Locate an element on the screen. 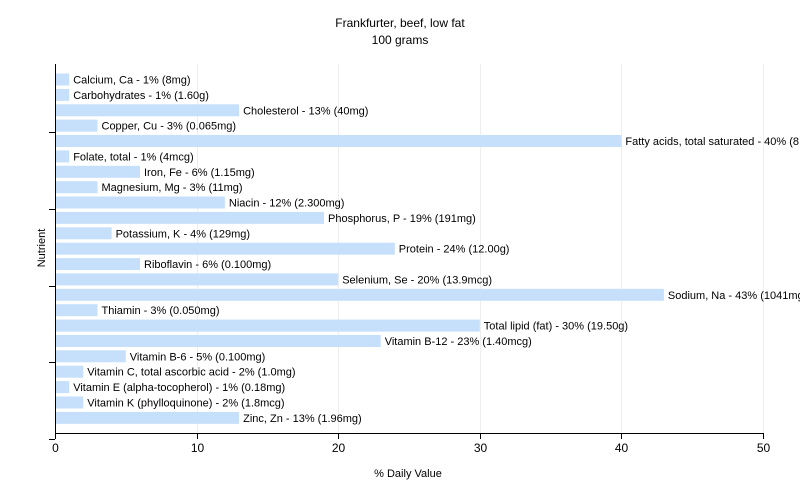  x-tick-label: 0 is located at coordinates (55, 448).